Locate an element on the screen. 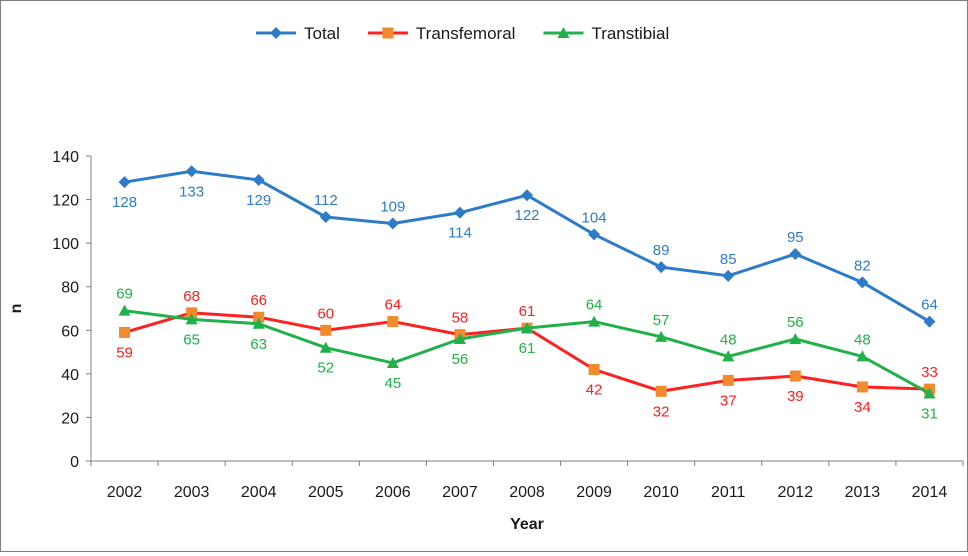 Image resolution: width=968 pixels, height=556 pixels. data-label-total: 82 is located at coordinates (862, 265).